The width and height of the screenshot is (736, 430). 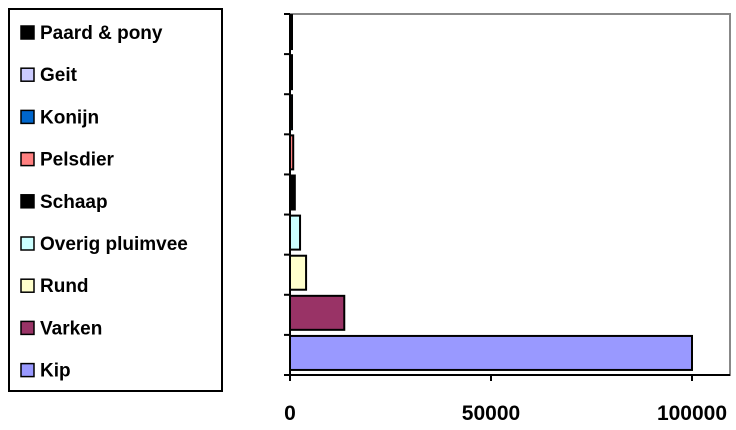 What do you see at coordinates (692, 413) in the screenshot?
I see `x-tick-label: 100000` at bounding box center [692, 413].